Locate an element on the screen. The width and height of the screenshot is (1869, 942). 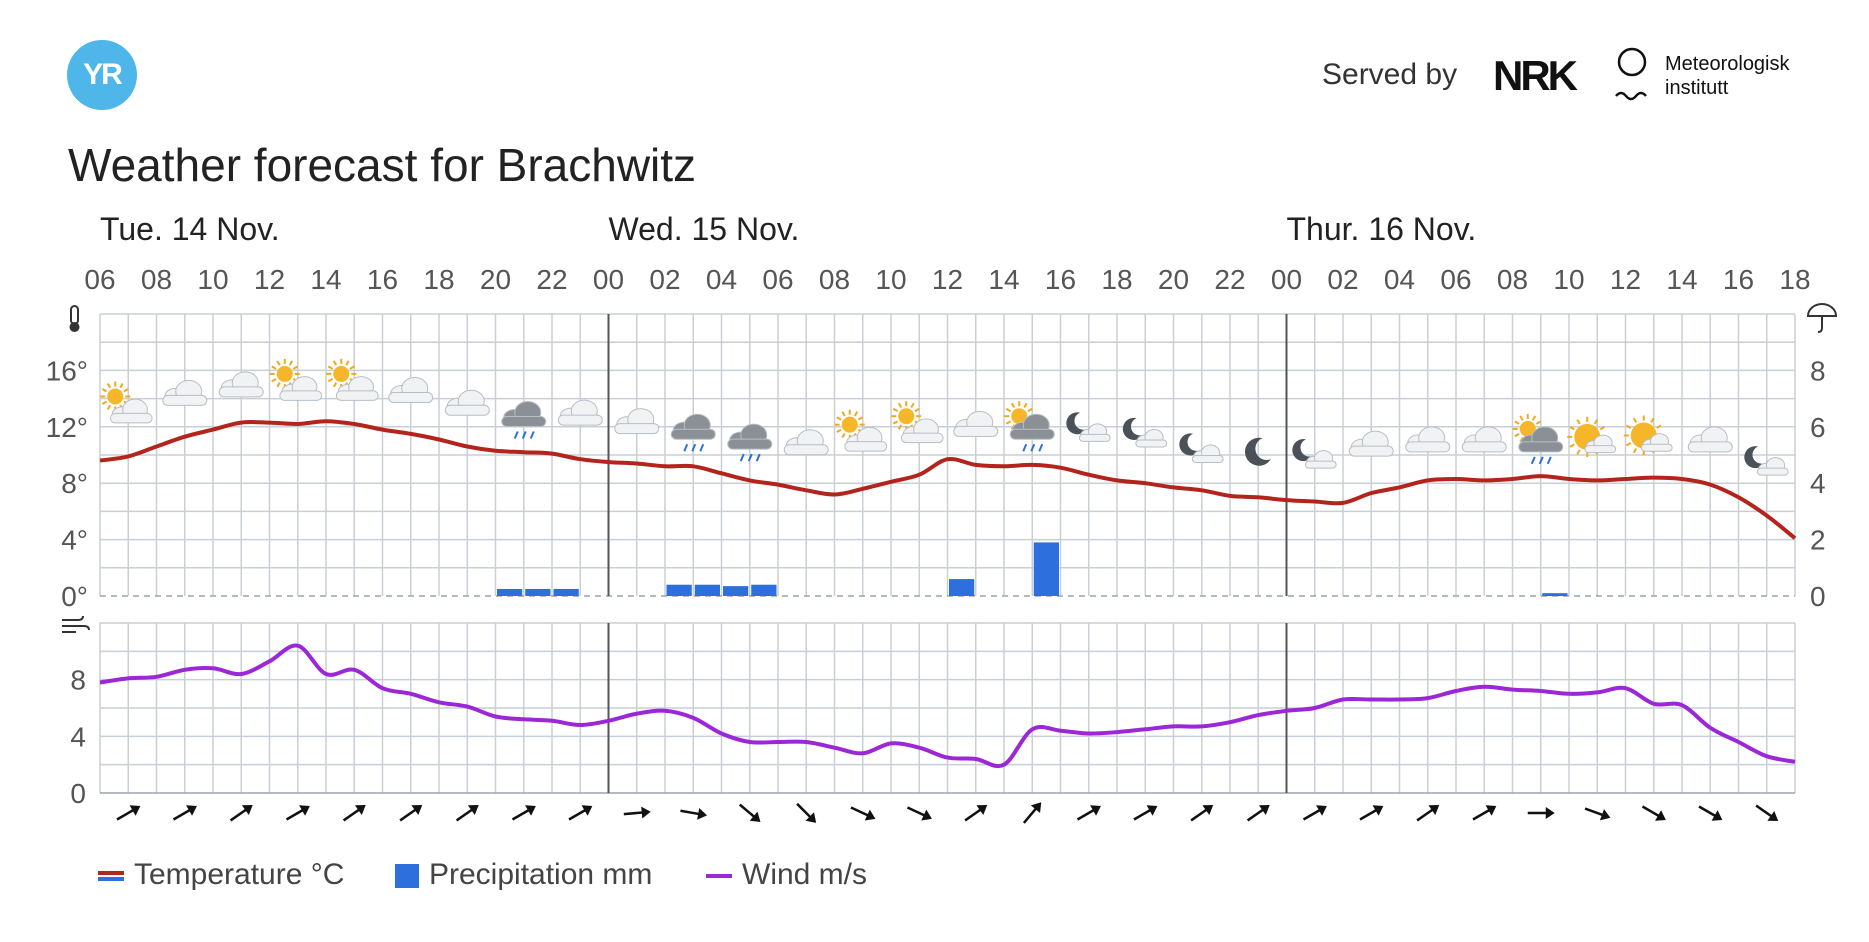
wind-swatch is located at coordinates (719, 876).